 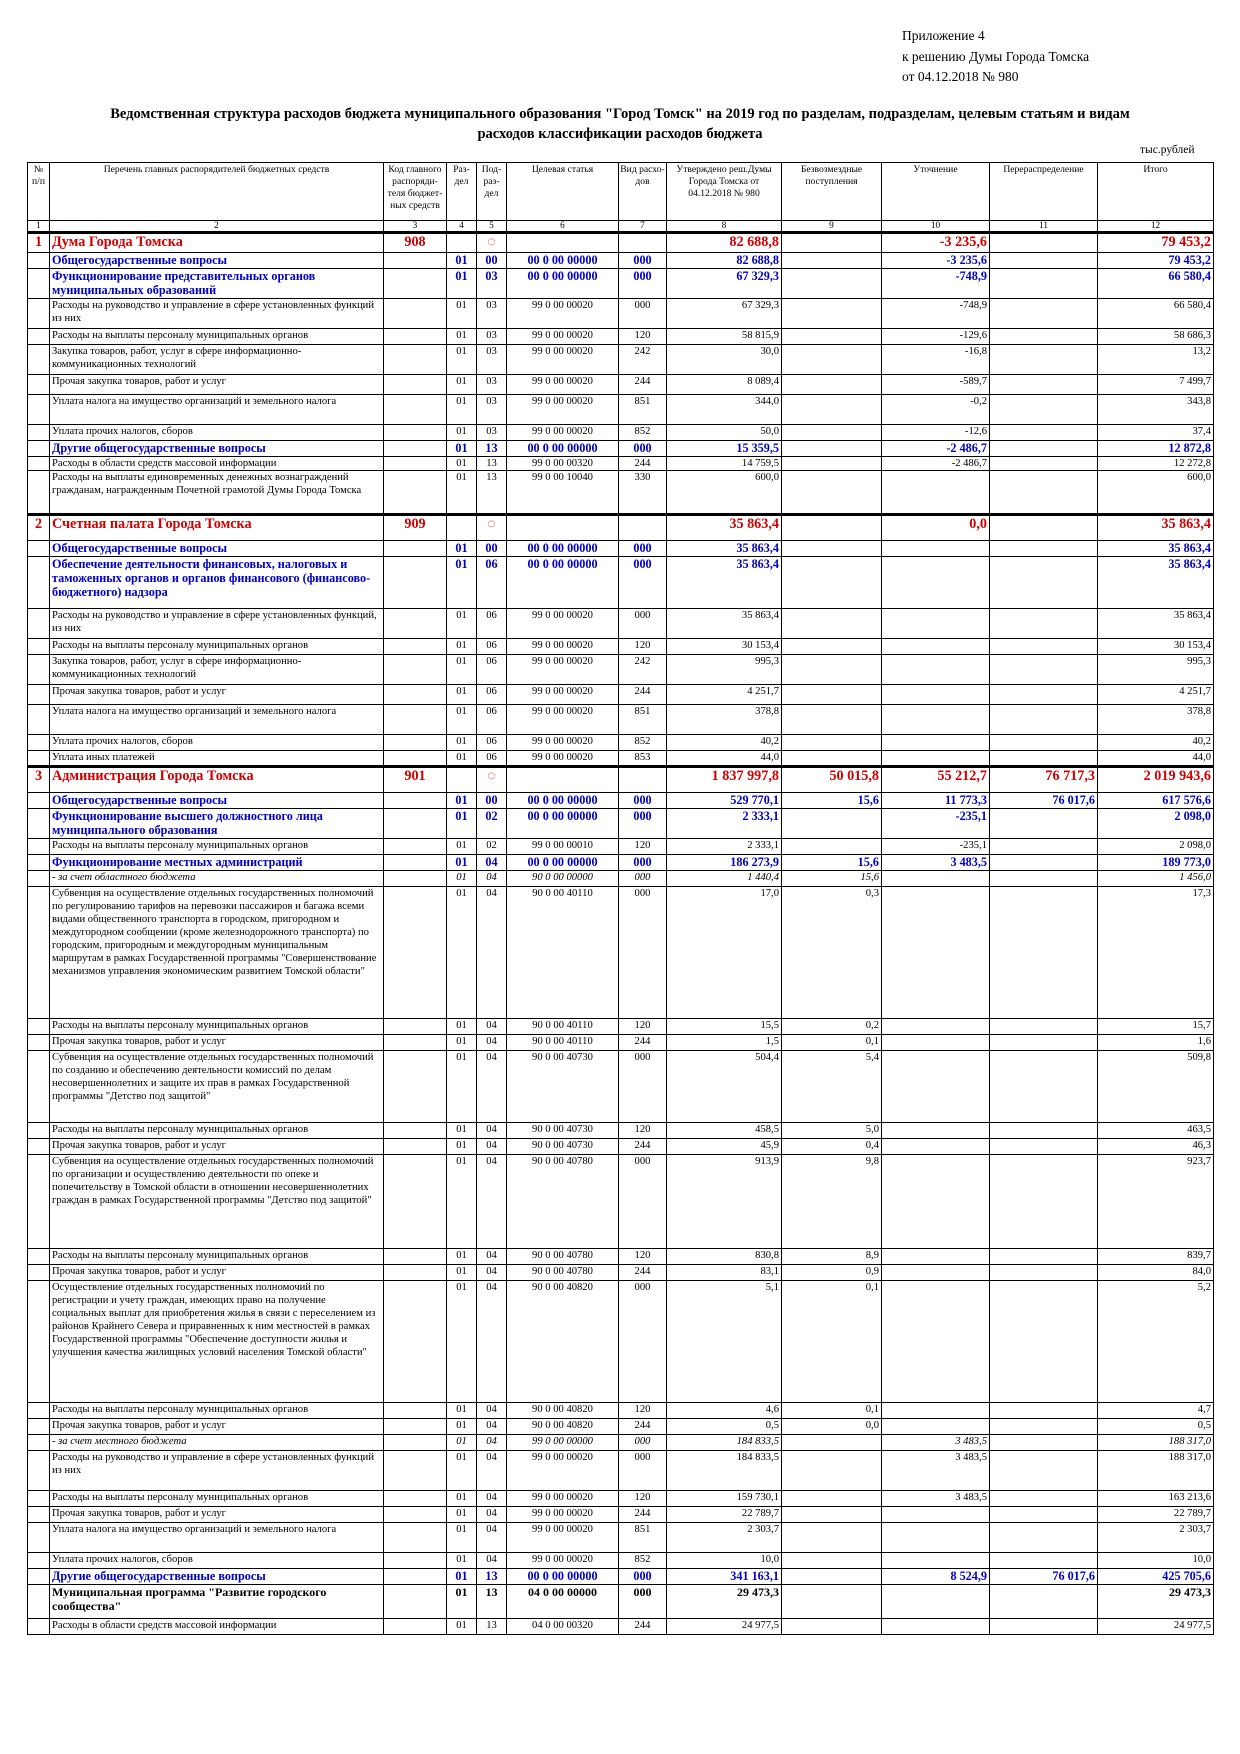 What do you see at coordinates (724, 1256) in the screenshot?
I see `cell-approved: 830,8` at bounding box center [724, 1256].